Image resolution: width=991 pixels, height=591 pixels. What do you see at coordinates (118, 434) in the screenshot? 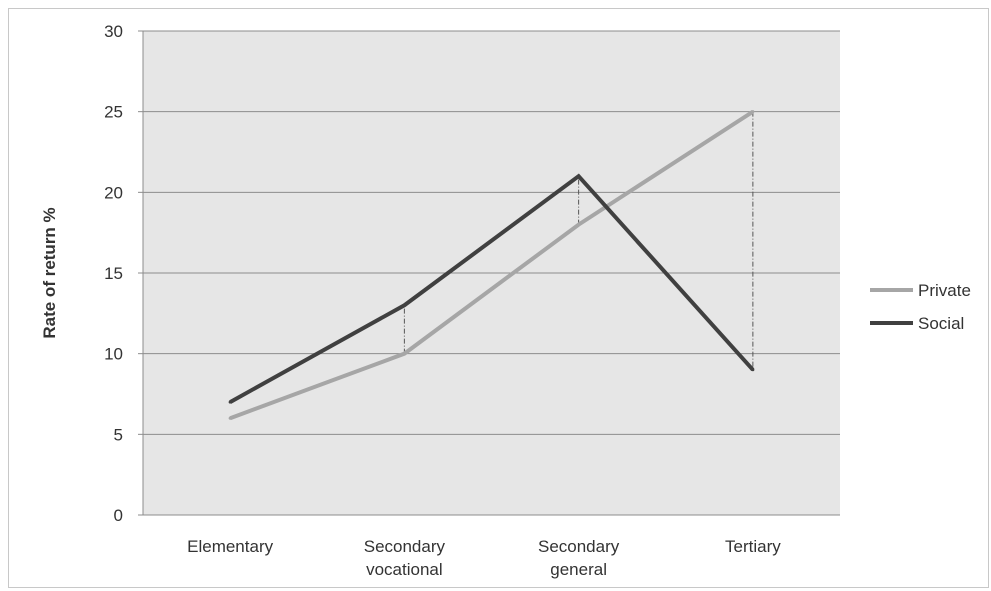
I see `y-tick-label: 5` at bounding box center [118, 434].